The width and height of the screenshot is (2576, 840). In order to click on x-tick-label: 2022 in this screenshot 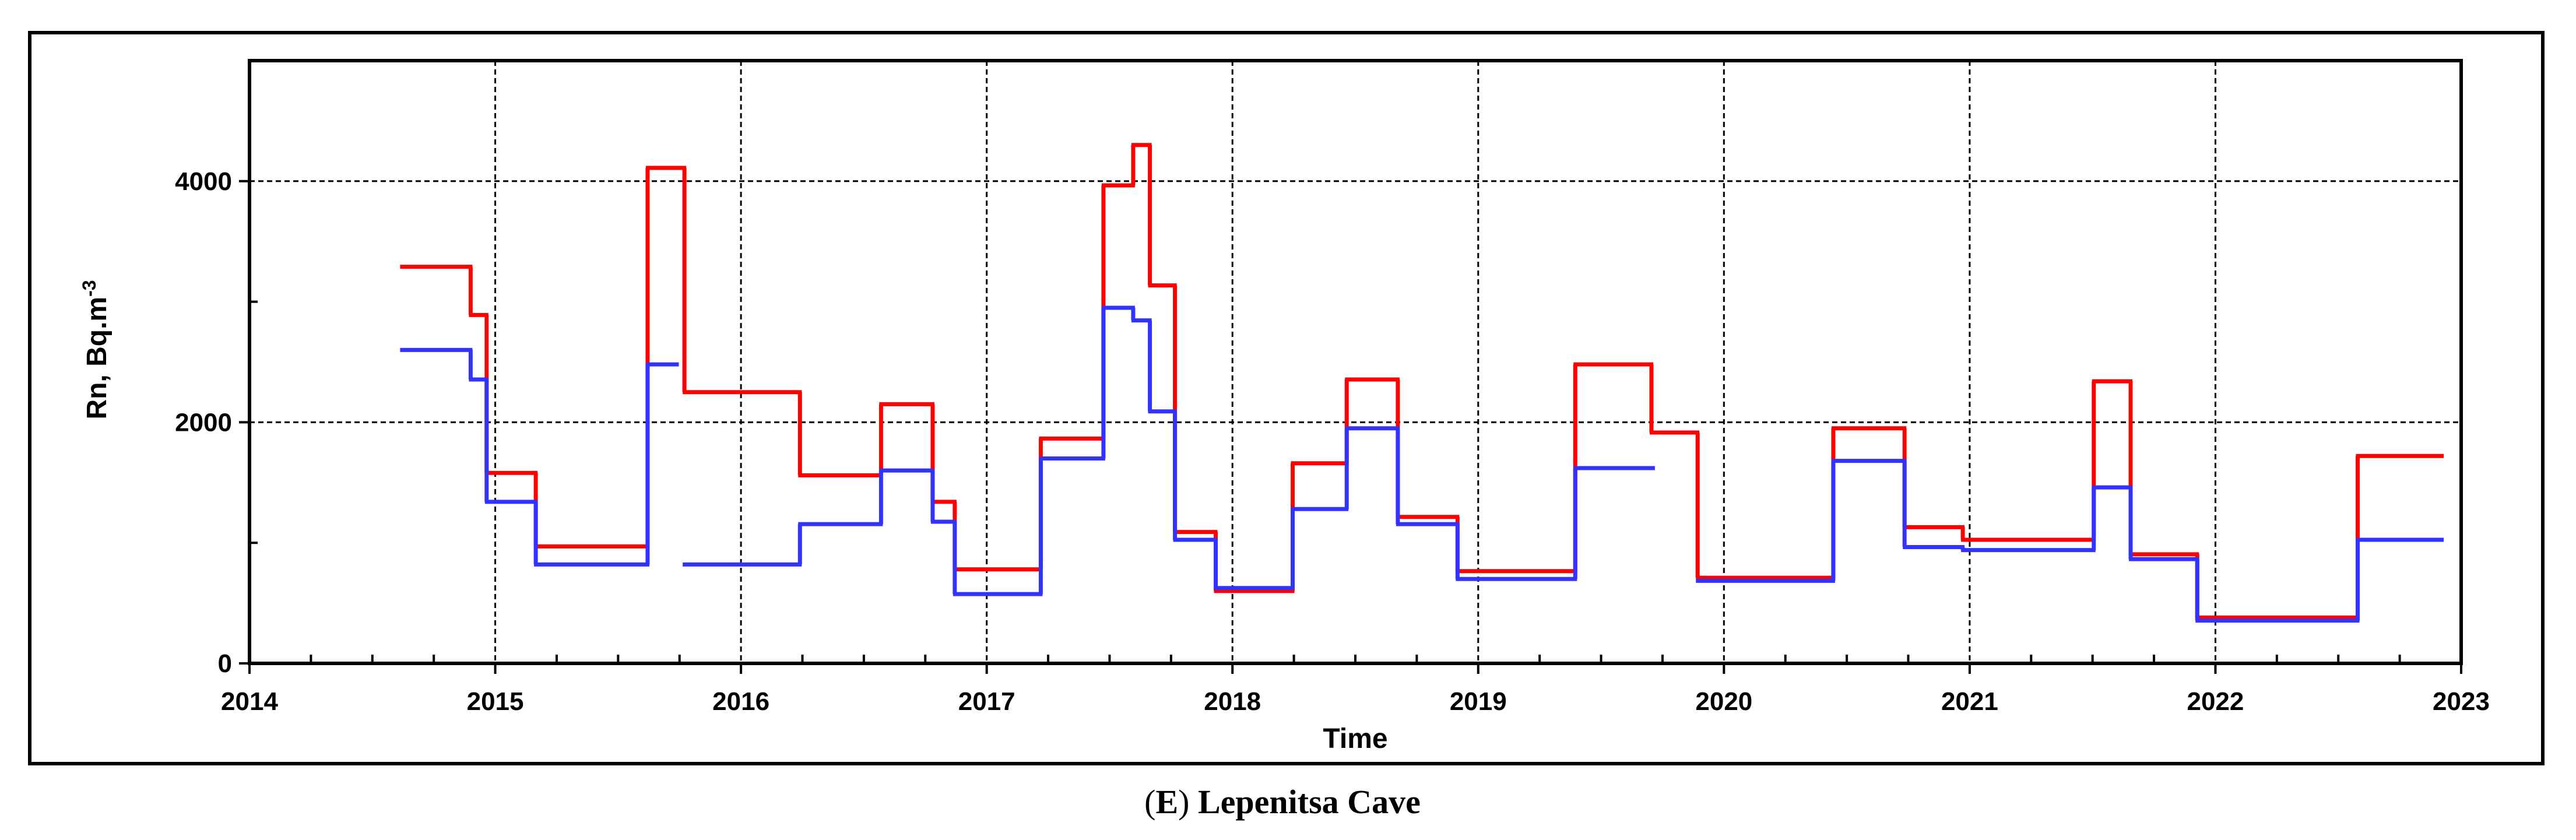, I will do `click(2215, 701)`.